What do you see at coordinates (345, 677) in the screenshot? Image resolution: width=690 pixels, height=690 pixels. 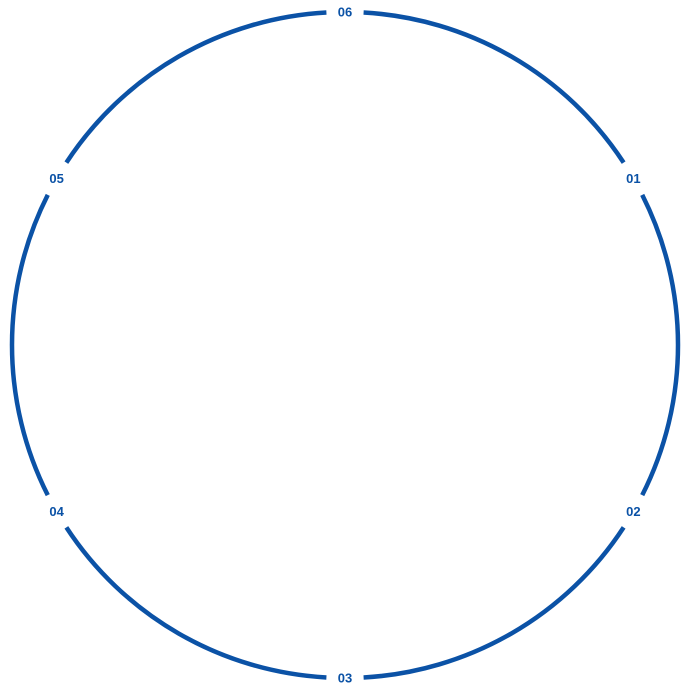 I see `step-label-03: 03` at bounding box center [345, 677].